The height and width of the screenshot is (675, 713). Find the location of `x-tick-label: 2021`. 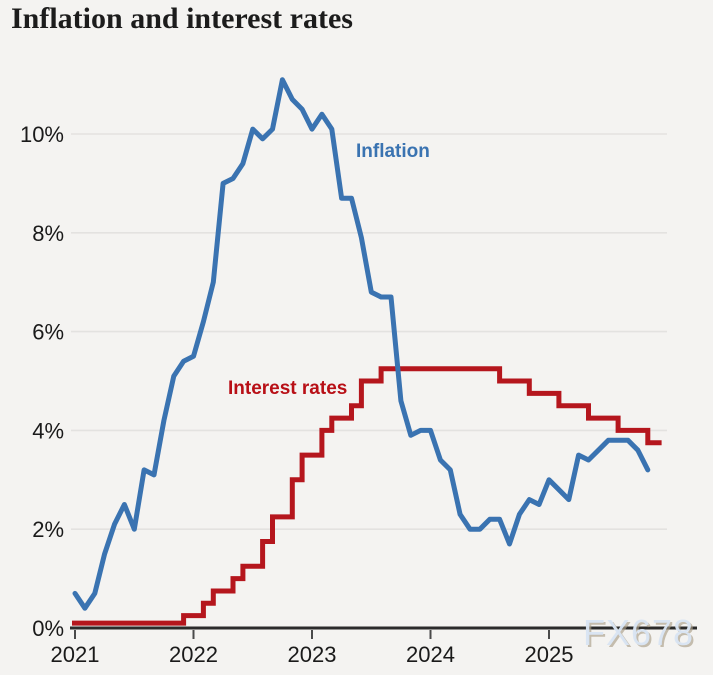

x-tick-label: 2021 is located at coordinates (75, 654).